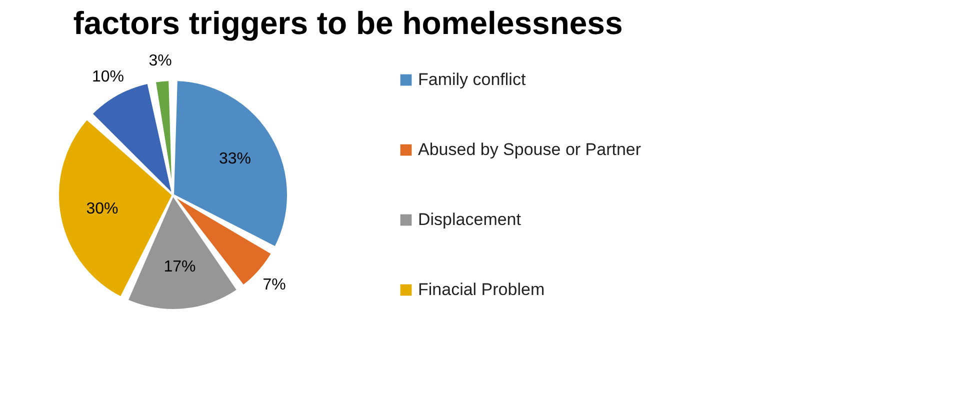 The width and height of the screenshot is (956, 416). What do you see at coordinates (348, 23) in the screenshot?
I see `chart-title: factors triggers to be homelessness` at bounding box center [348, 23].